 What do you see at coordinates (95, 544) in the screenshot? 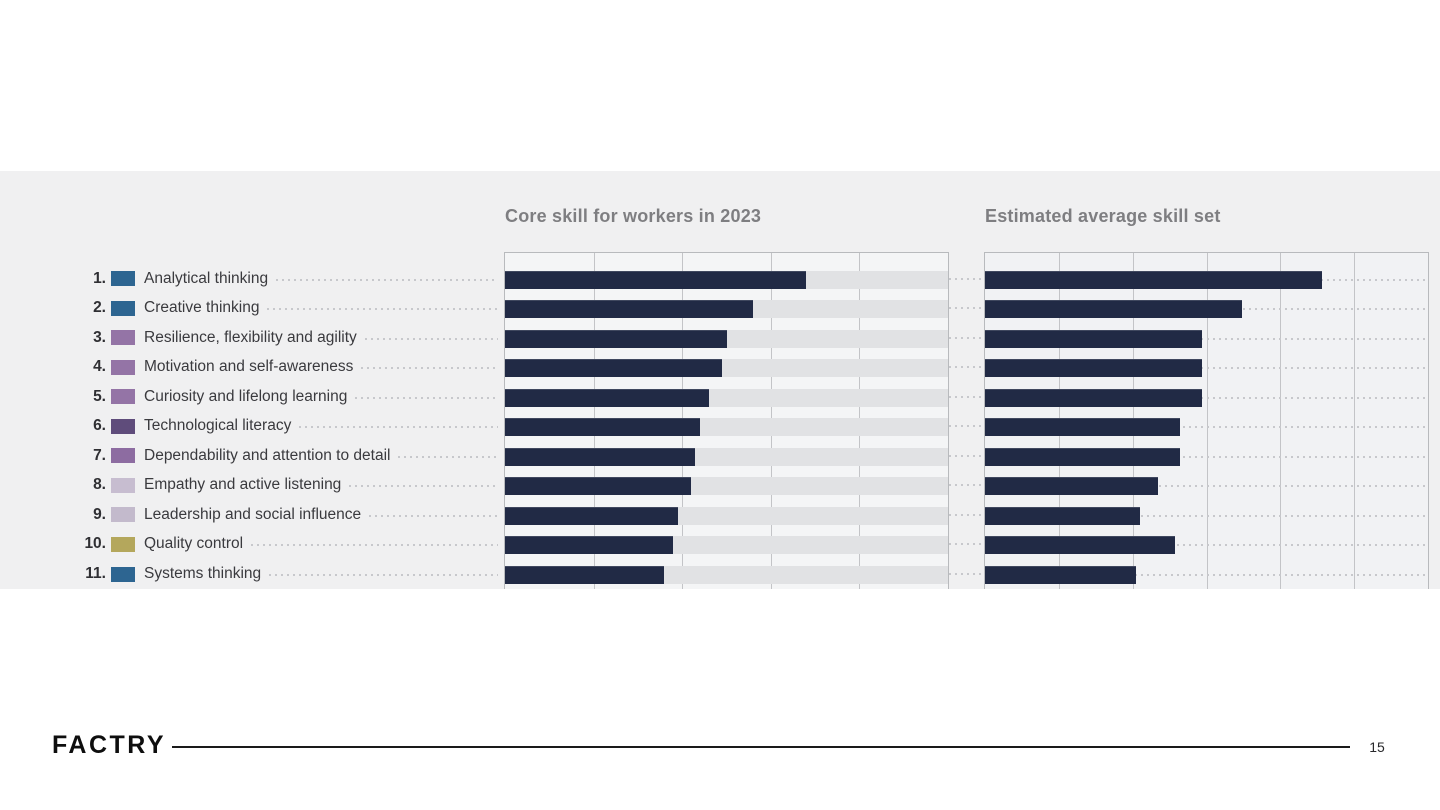
I see `skill-rank: 10.` at bounding box center [95, 544].